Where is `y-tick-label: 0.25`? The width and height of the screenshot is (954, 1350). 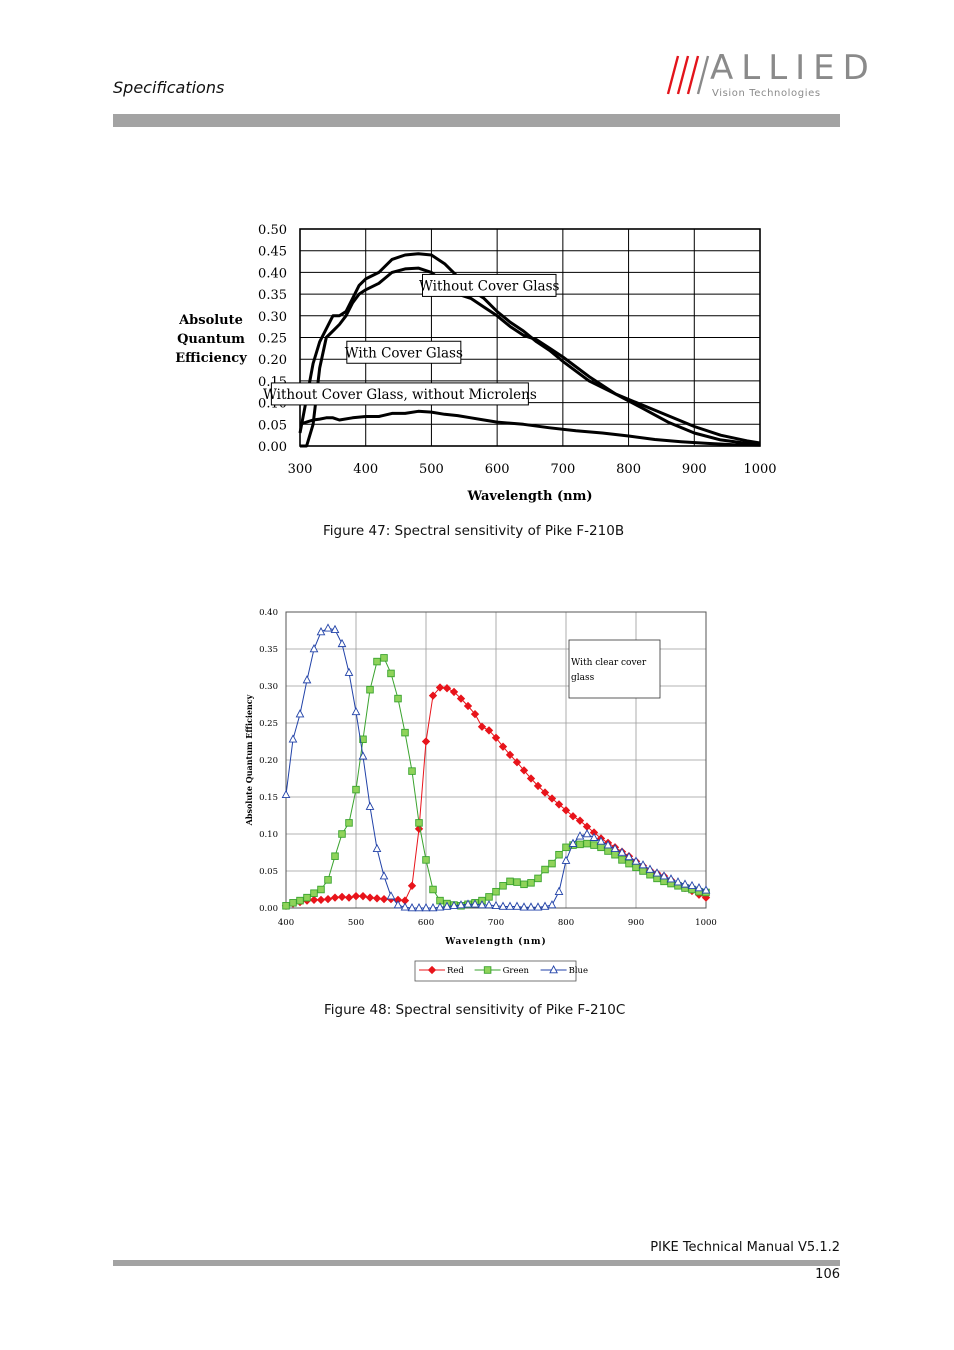 y-tick-label: 0.25 is located at coordinates (272, 339).